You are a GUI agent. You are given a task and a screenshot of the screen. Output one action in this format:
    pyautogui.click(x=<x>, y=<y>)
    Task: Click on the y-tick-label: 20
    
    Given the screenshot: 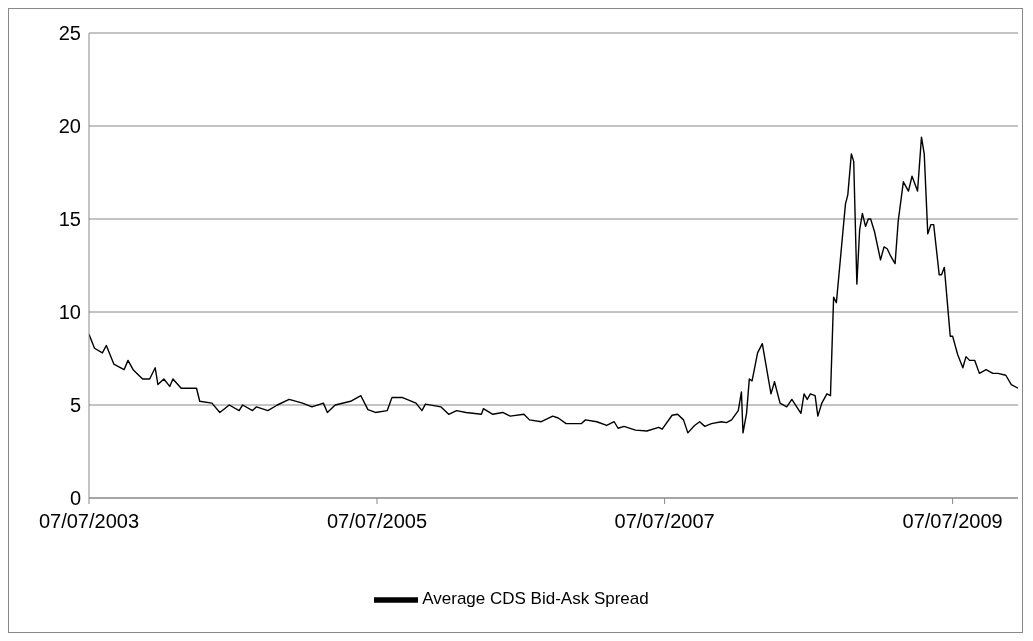 What is the action you would take?
    pyautogui.click(x=69, y=126)
    